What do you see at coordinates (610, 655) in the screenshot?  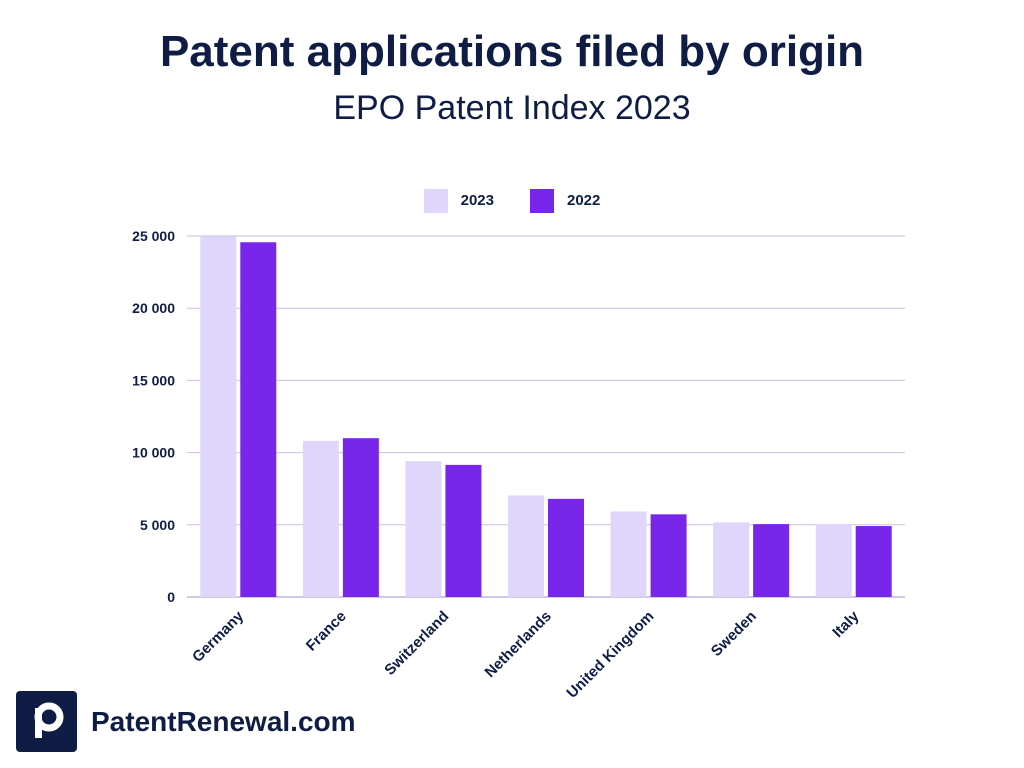 I see `x-tick-label: United Kingdom` at bounding box center [610, 655].